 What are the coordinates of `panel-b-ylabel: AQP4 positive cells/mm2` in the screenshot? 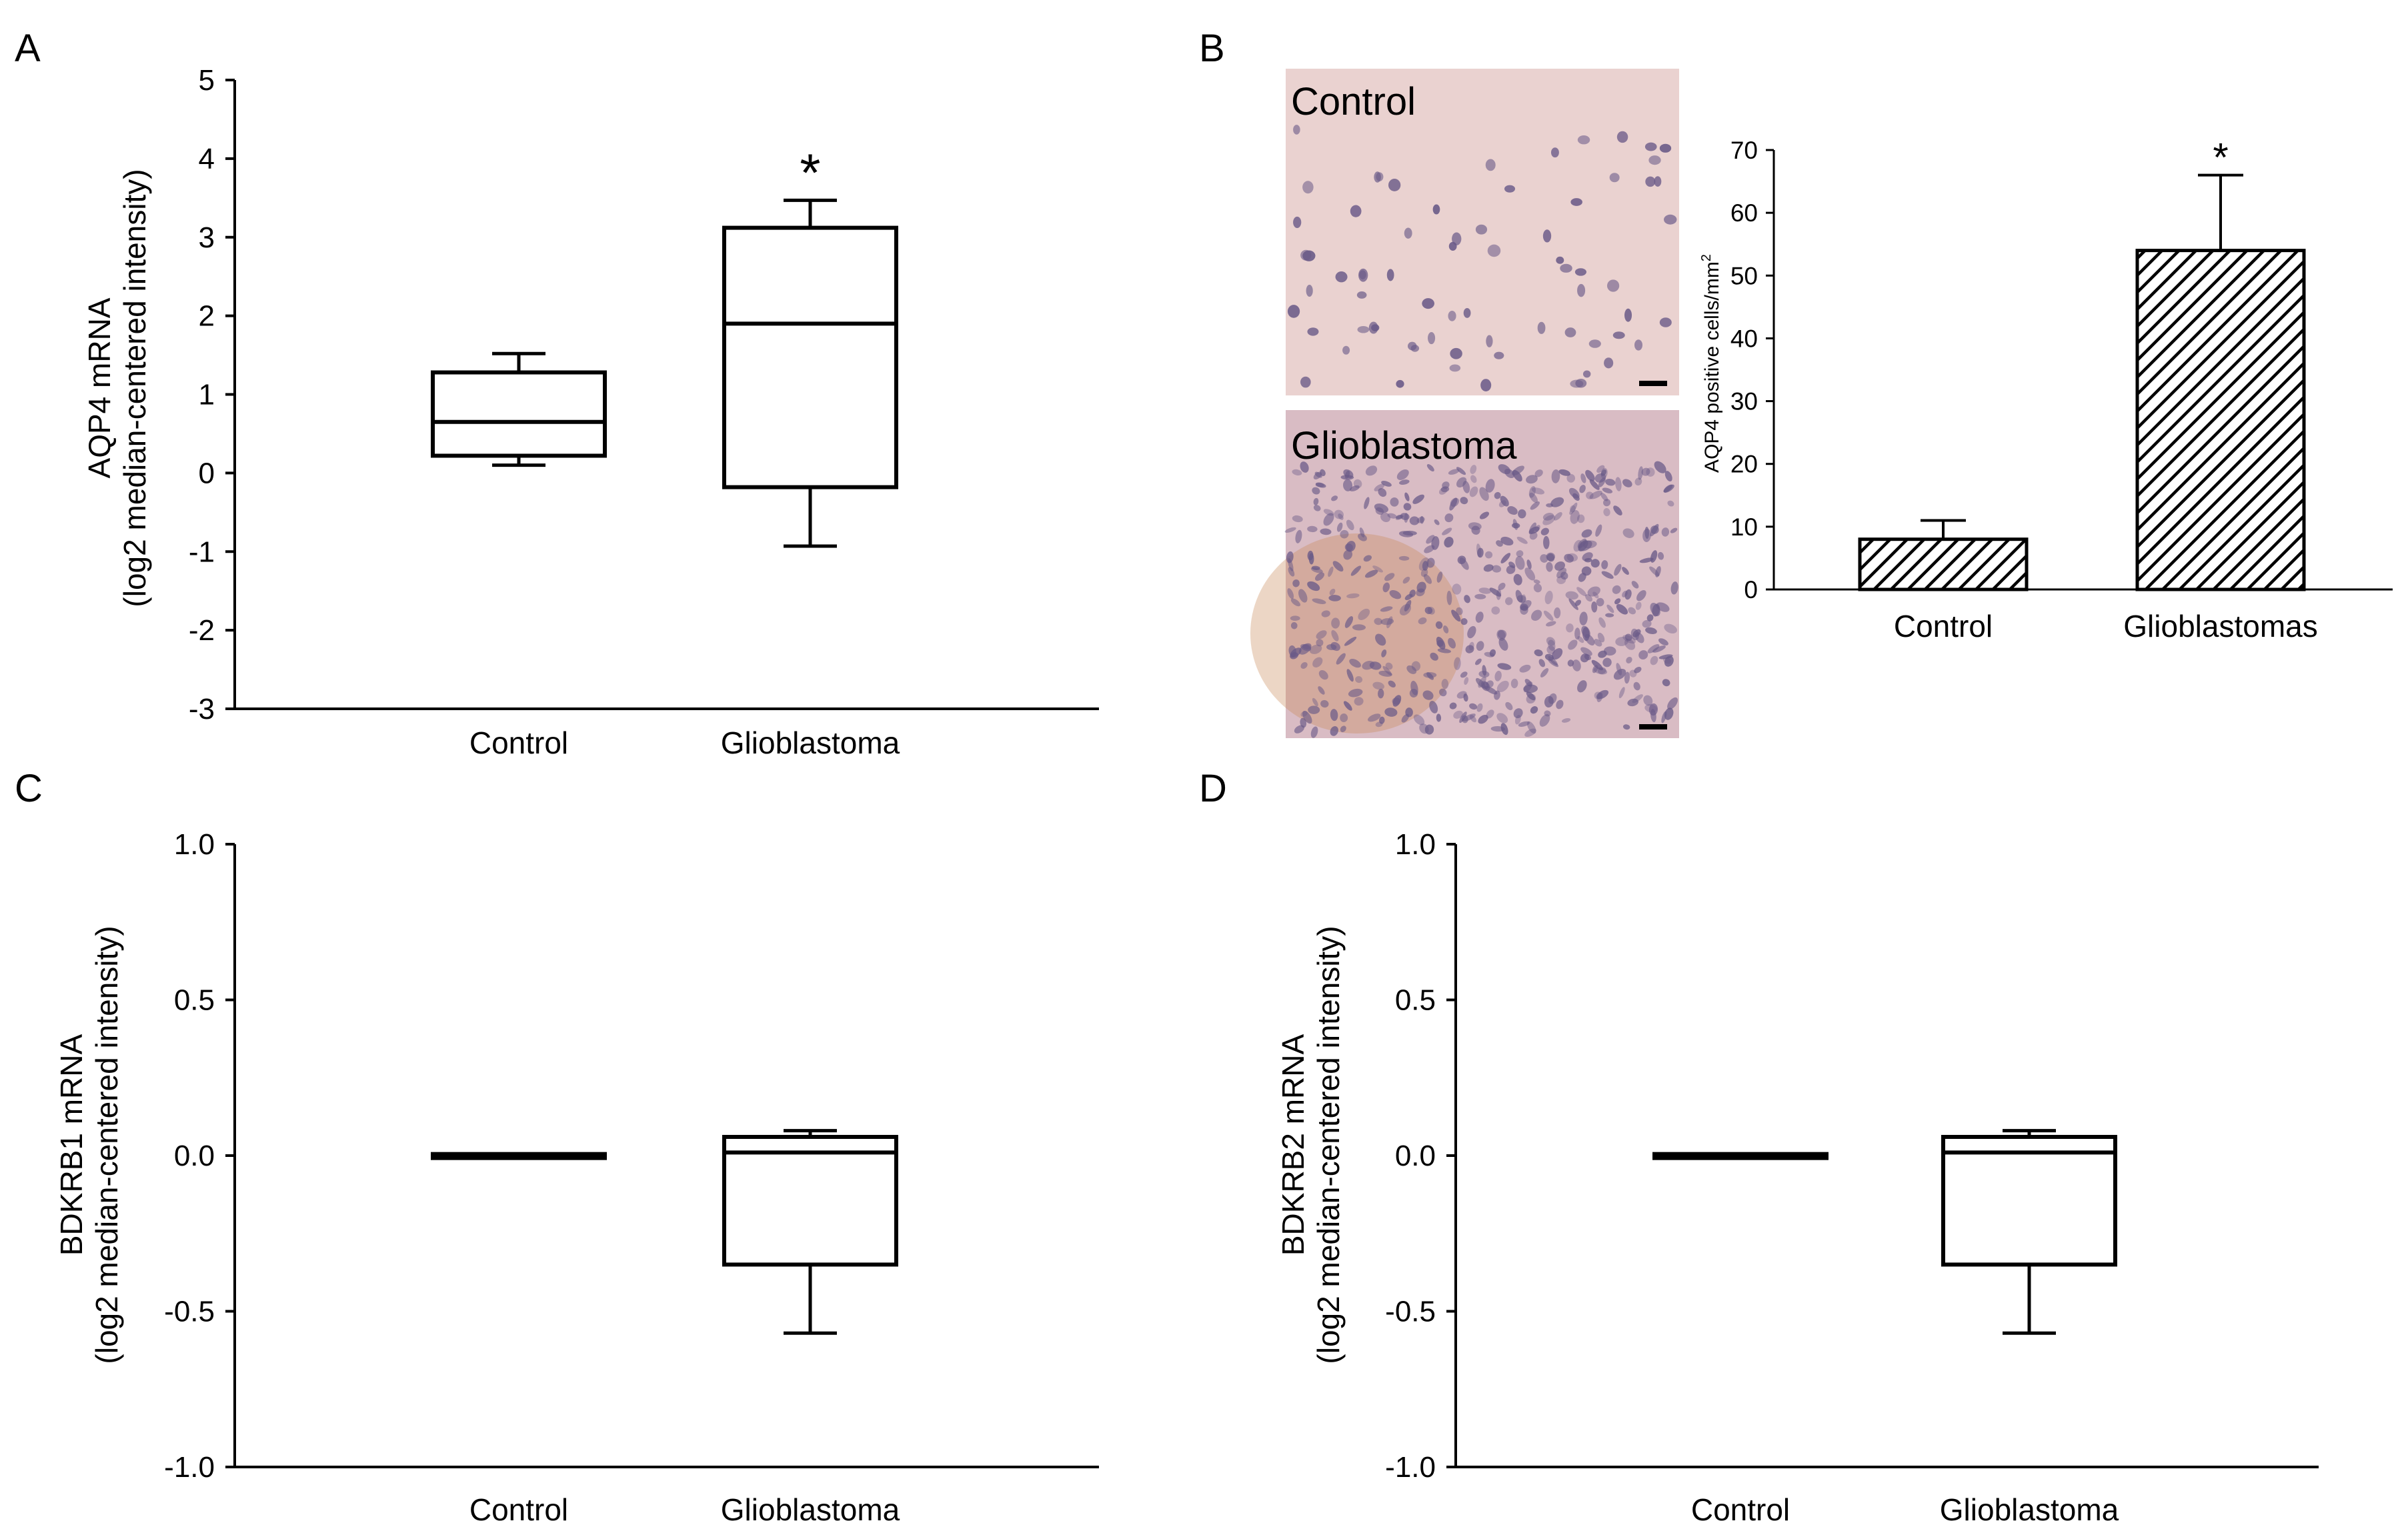 It's located at (1711, 363).